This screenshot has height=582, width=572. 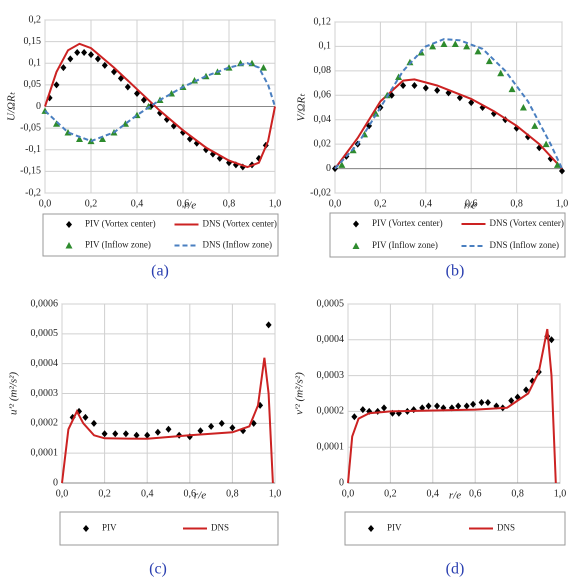 What do you see at coordinates (323, 143) in the screenshot?
I see `y-tick-label: 0,02` at bounding box center [323, 143].